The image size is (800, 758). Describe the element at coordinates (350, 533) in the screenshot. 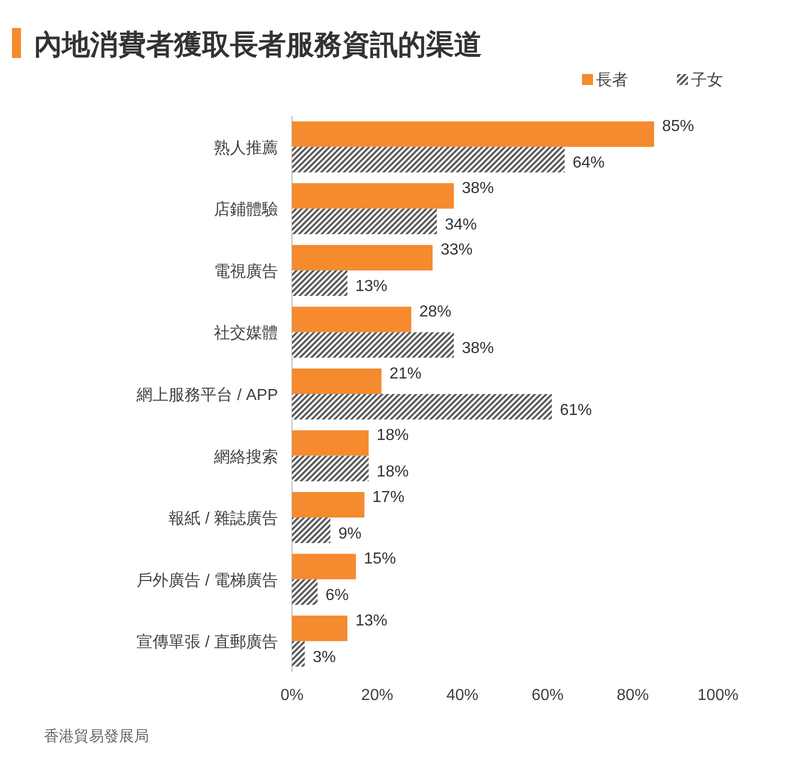

I see `data-label: 9%` at that location.